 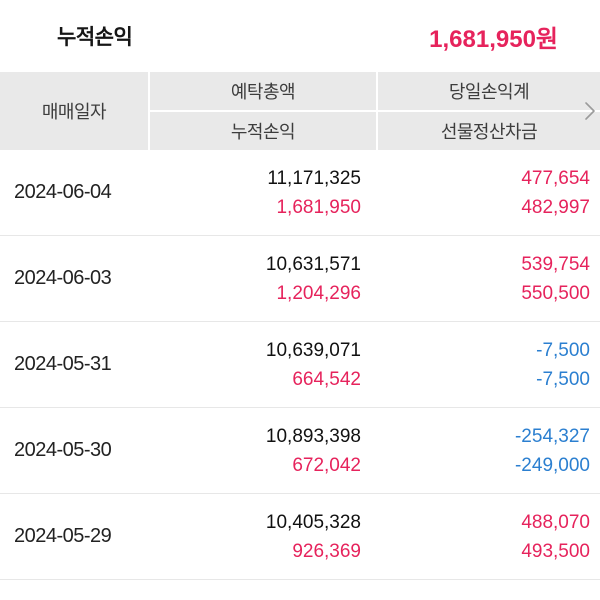 I want to click on deposit-total-value: 10,639,071, so click(x=313, y=350).